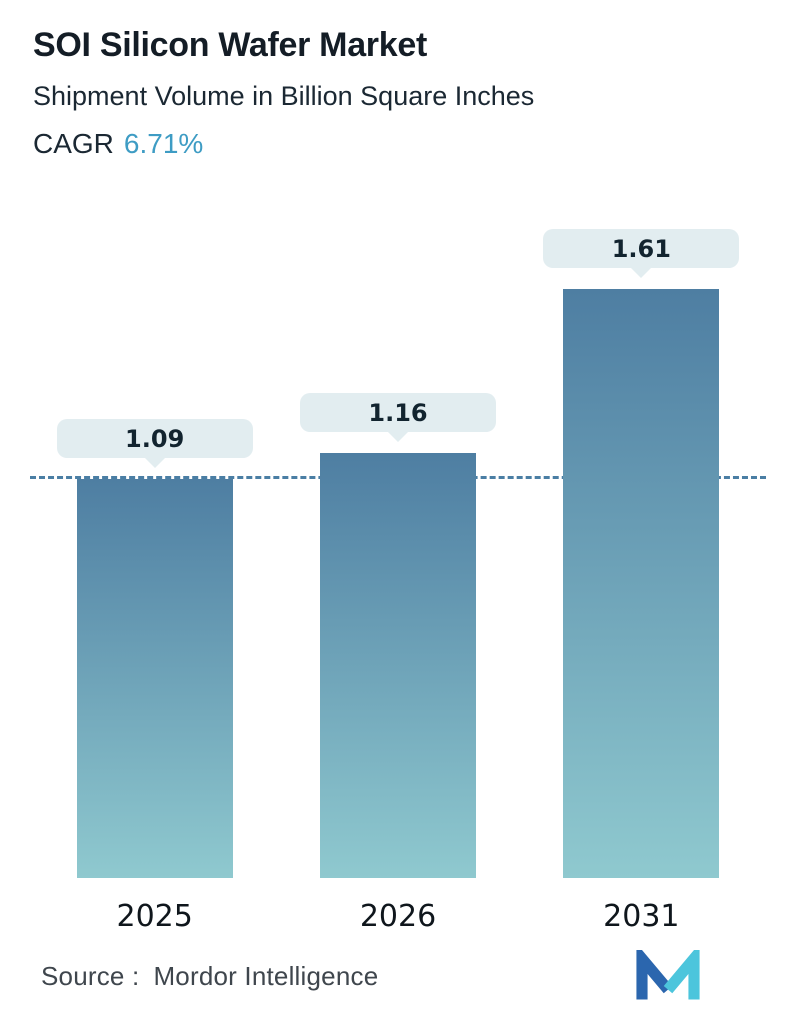 The height and width of the screenshot is (1034, 796). What do you see at coordinates (154, 916) in the screenshot?
I see `x-axis-label: 2025` at bounding box center [154, 916].